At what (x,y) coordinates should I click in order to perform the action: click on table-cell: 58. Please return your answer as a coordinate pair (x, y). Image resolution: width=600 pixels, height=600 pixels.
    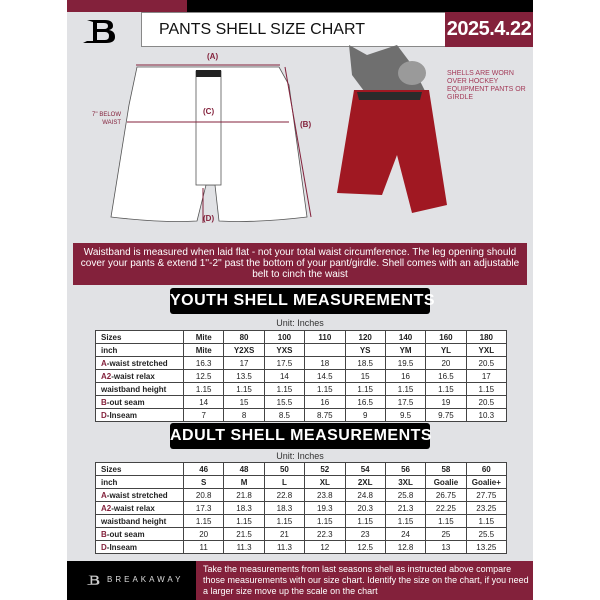
    Looking at the image, I should click on (446, 469).